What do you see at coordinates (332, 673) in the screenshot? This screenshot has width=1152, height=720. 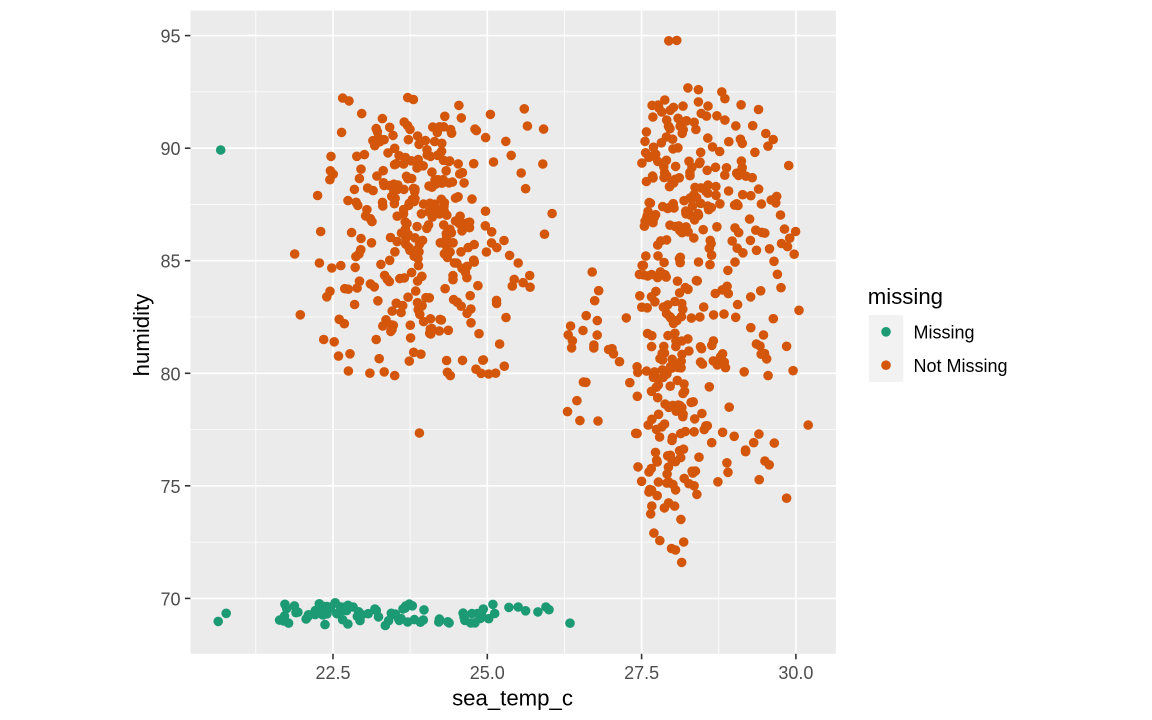 I see `svg-text: 22.5` at bounding box center [332, 673].